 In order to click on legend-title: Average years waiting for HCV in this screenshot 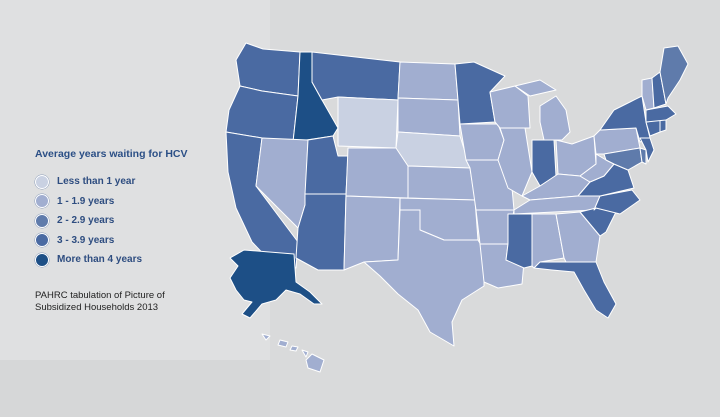, I will do `click(111, 154)`.